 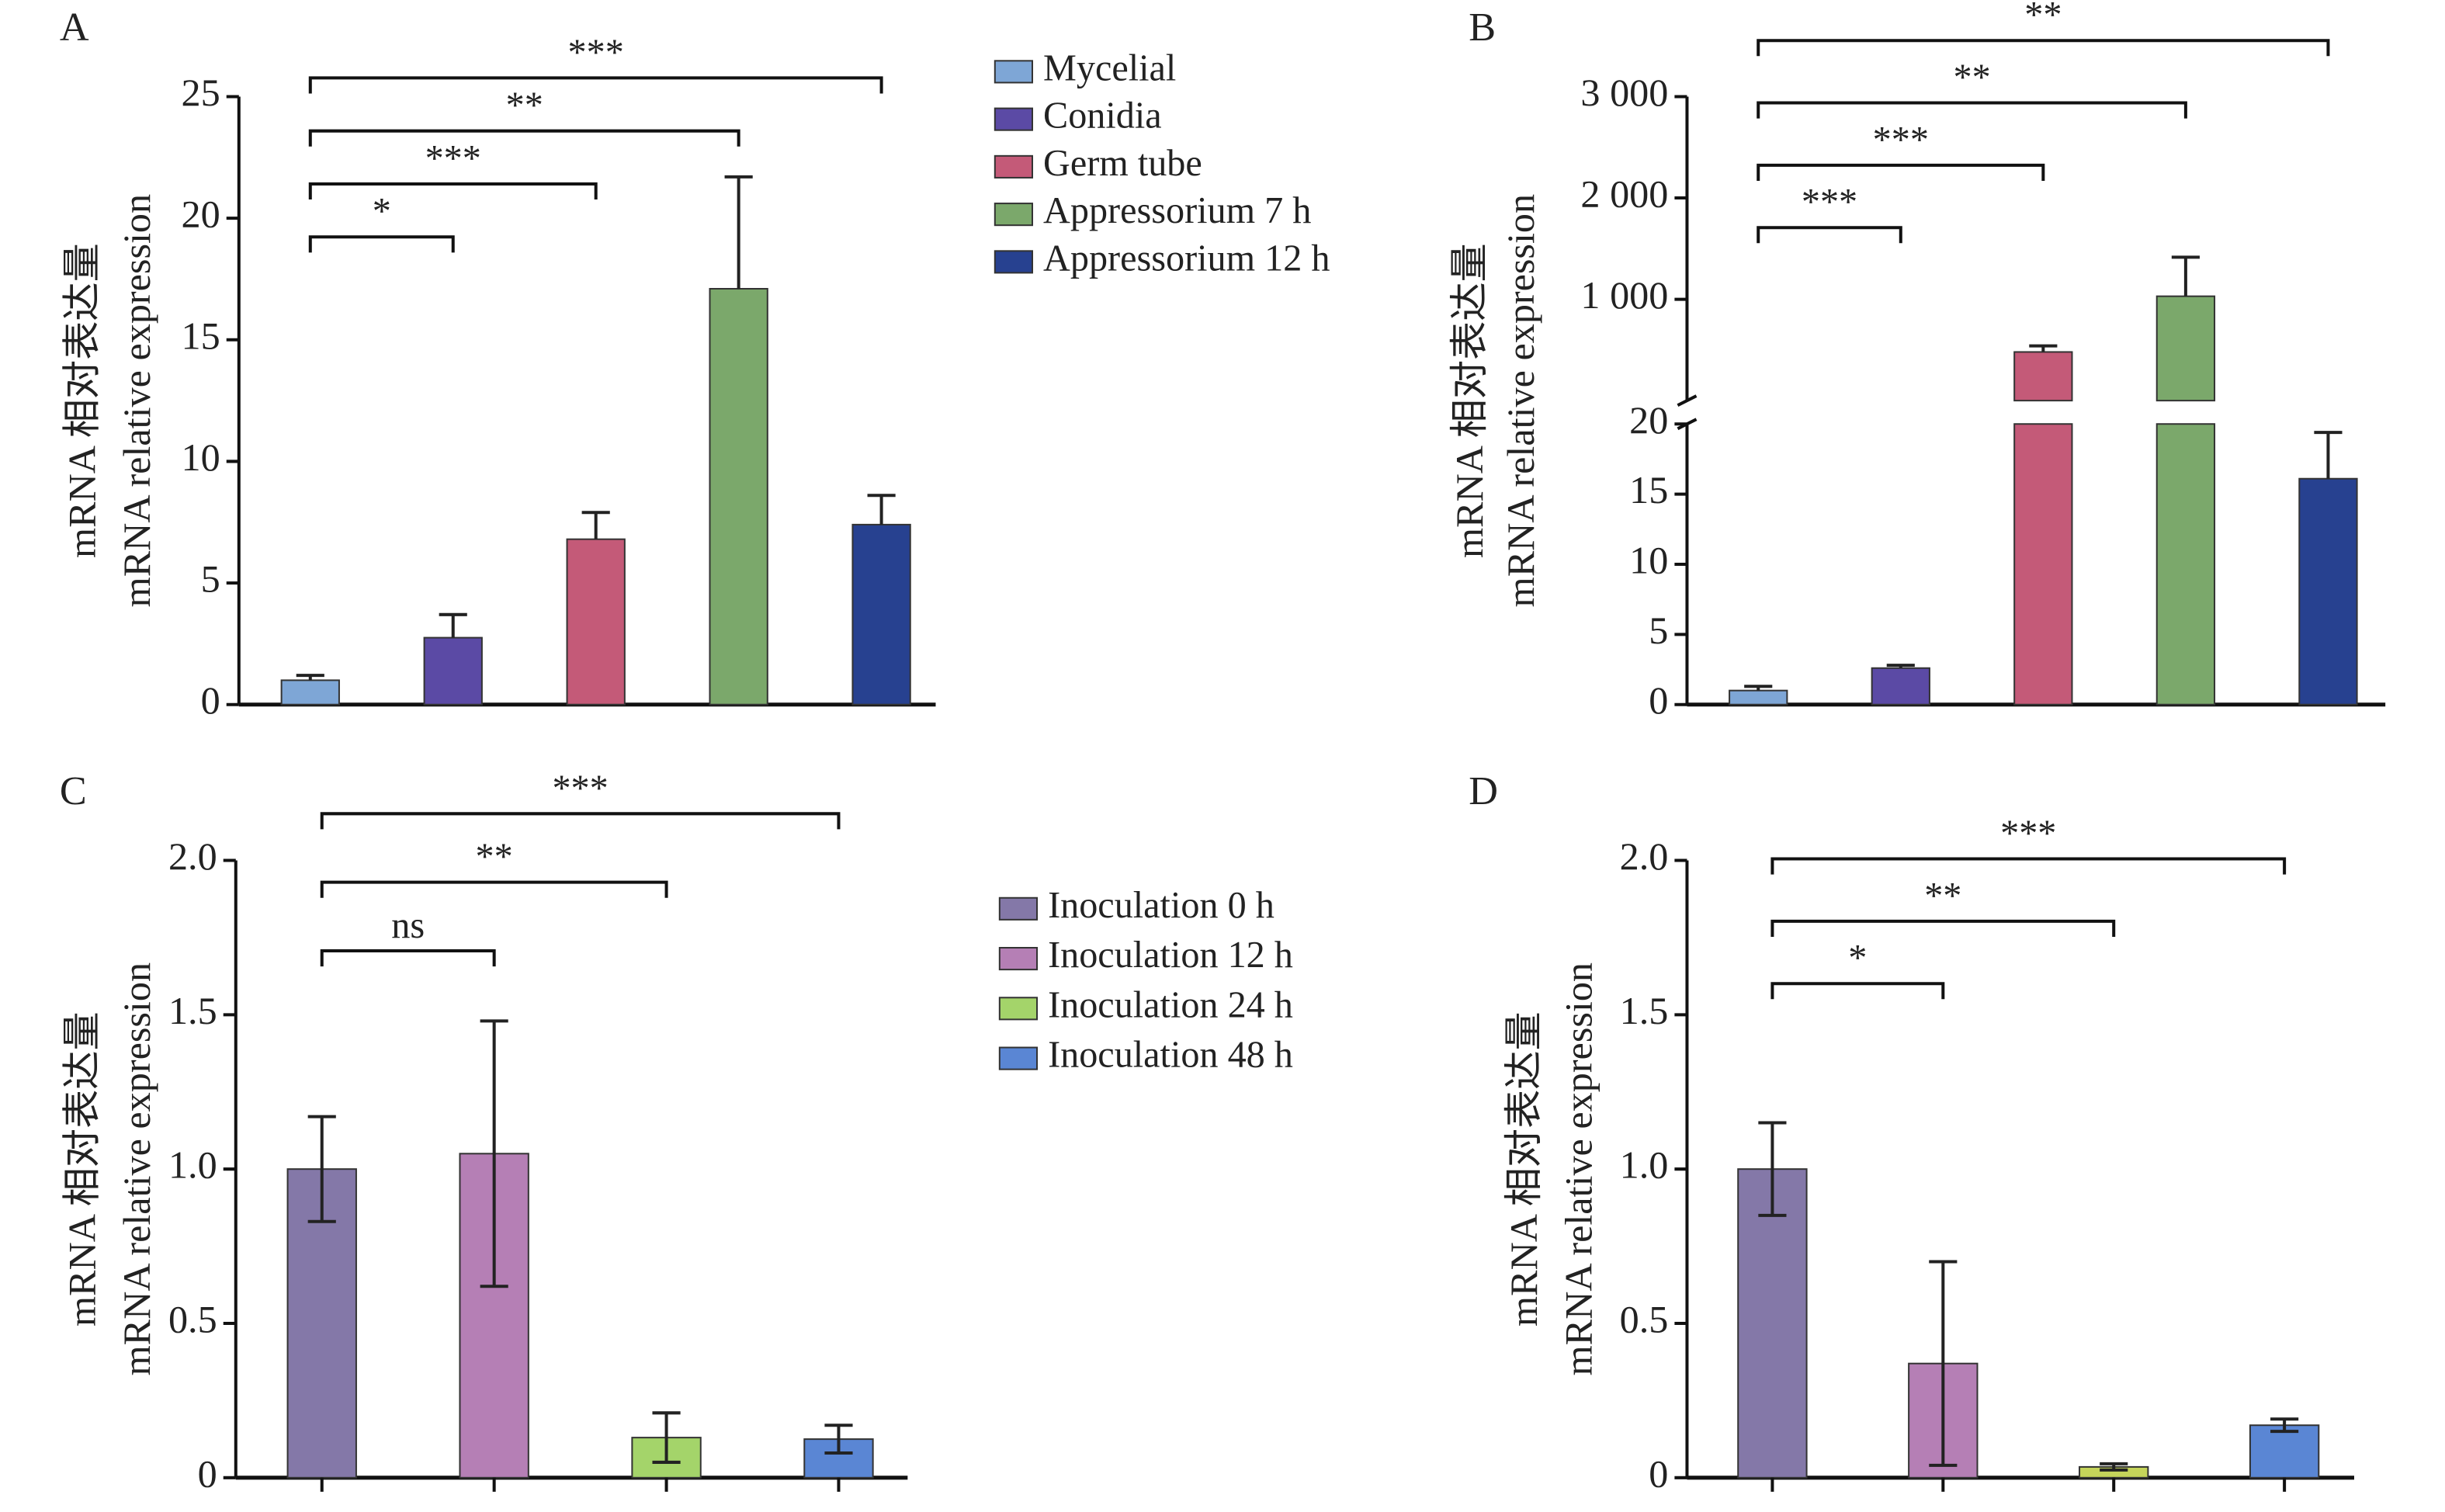 I want to click on significance-label: ns, so click(x=408, y=925).